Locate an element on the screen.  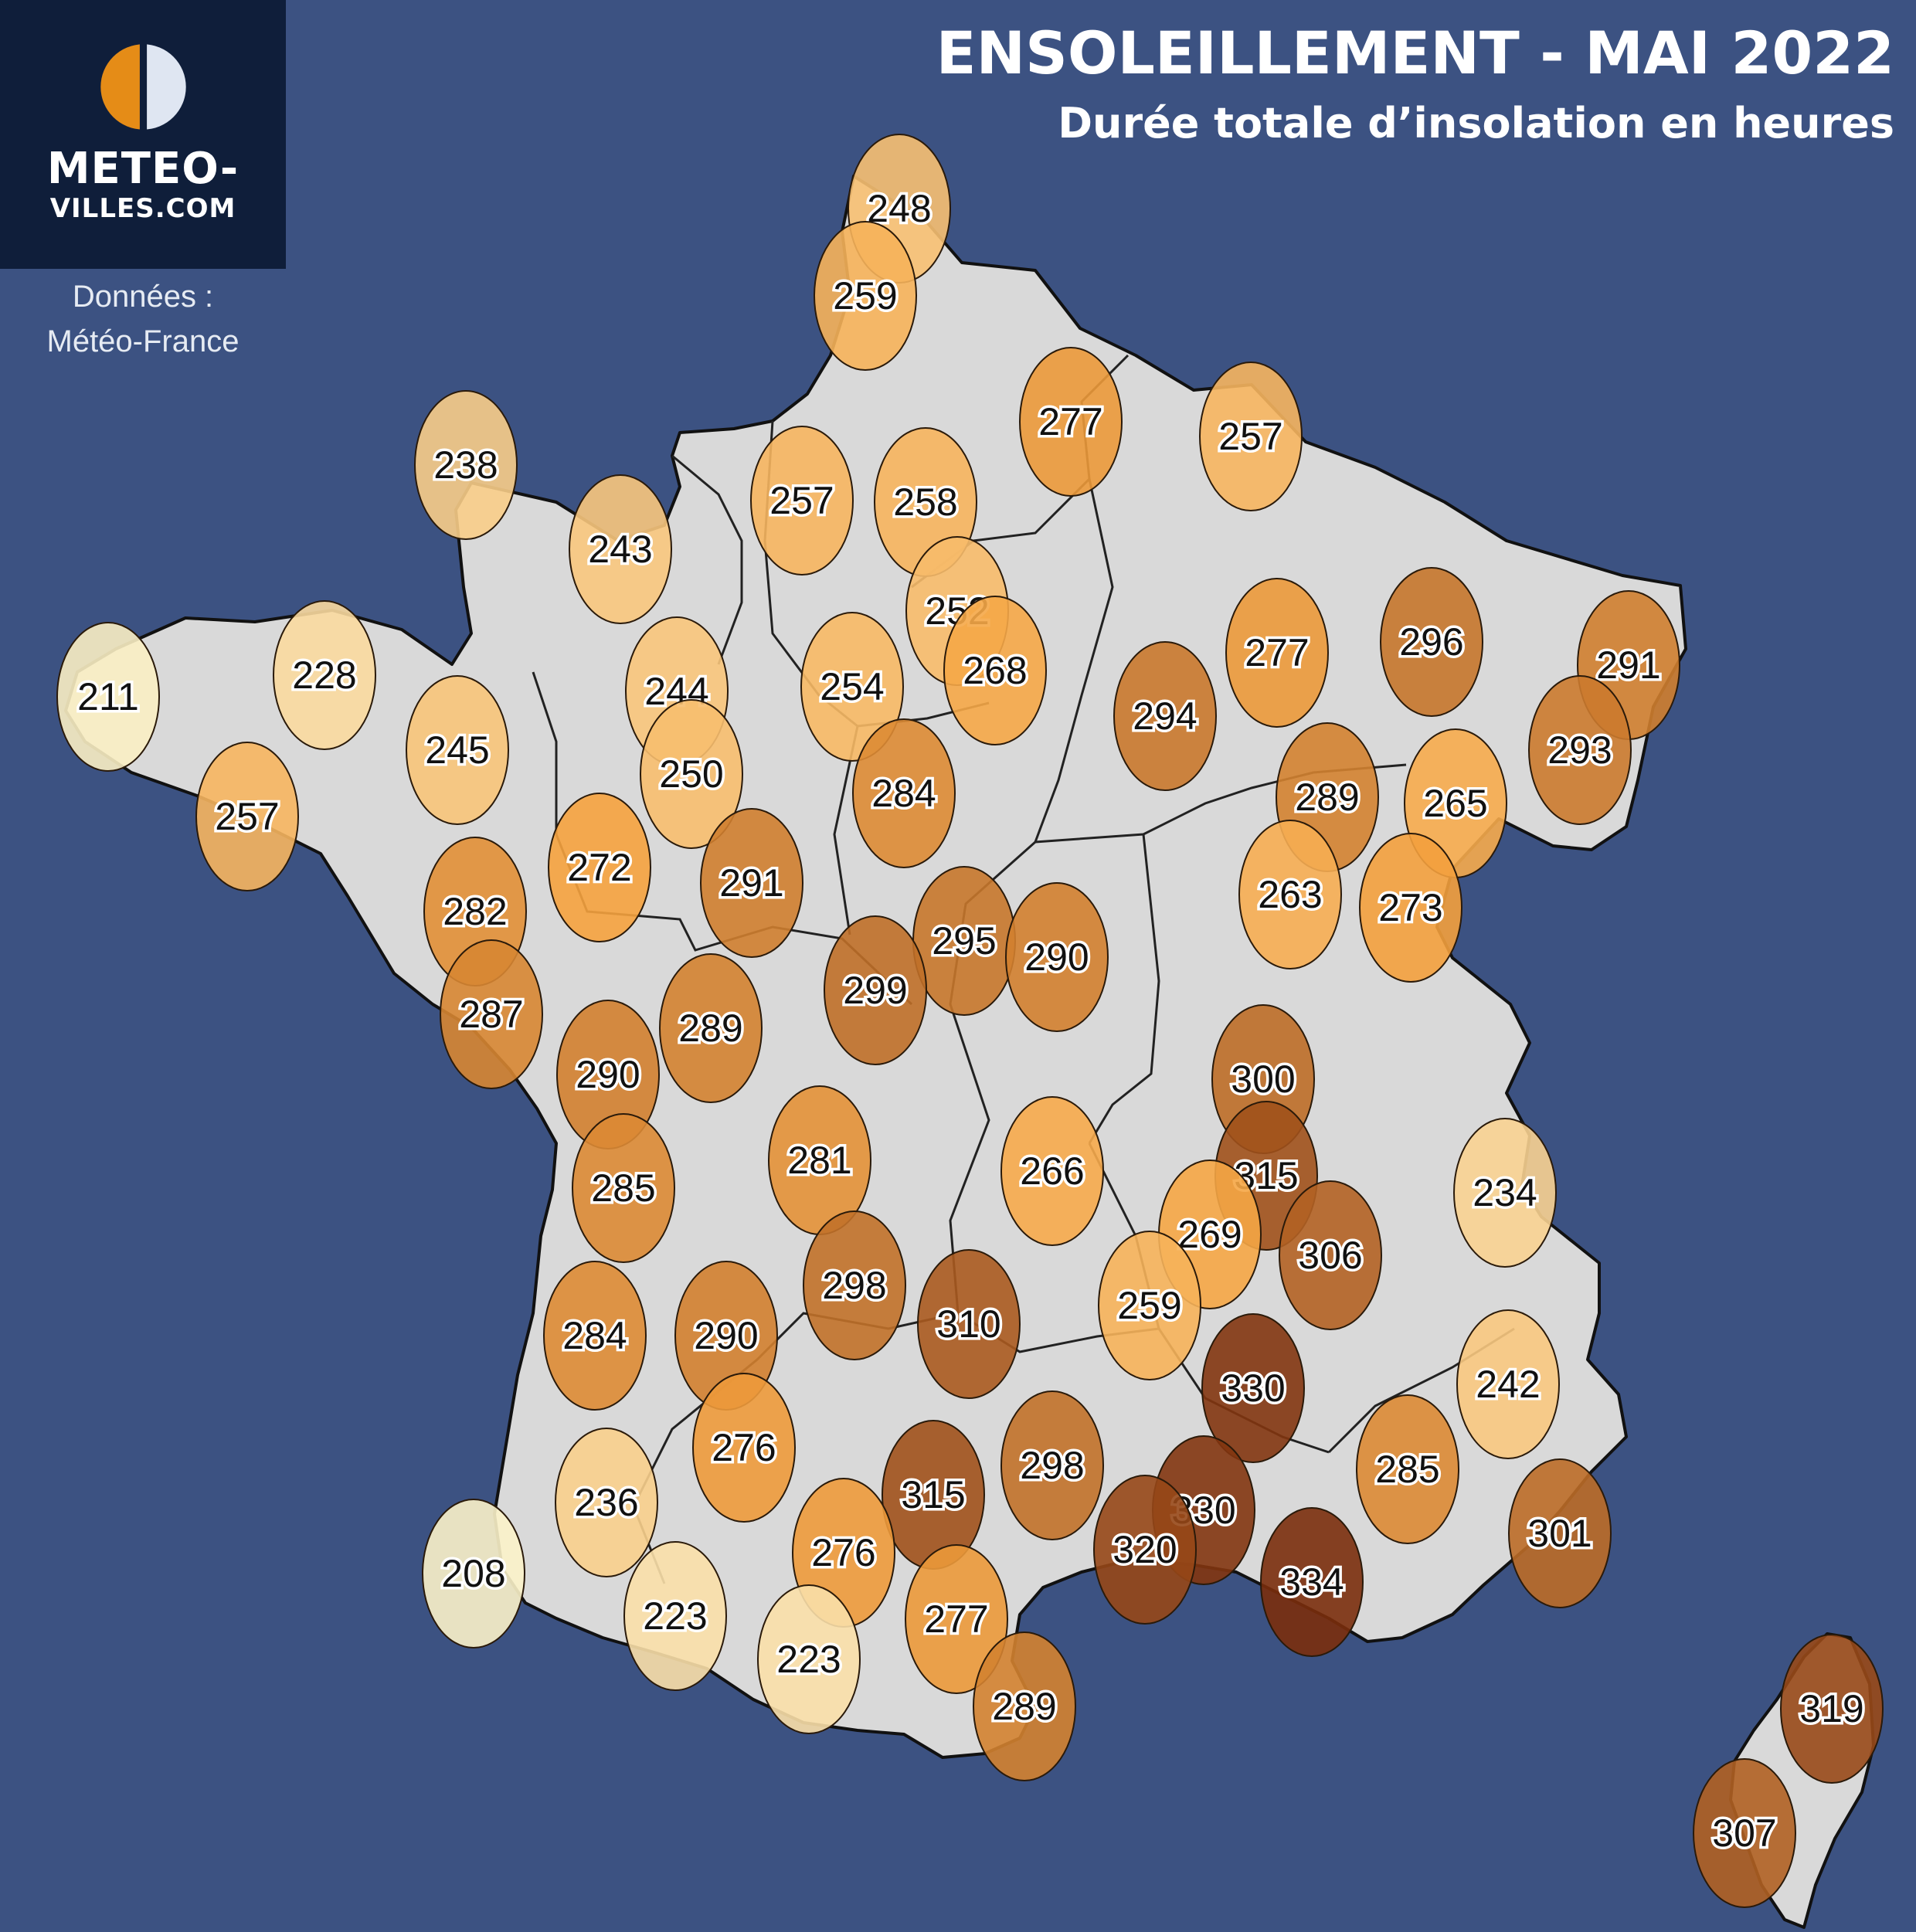
station-value-label: 285 is located at coordinates (623, 1188).